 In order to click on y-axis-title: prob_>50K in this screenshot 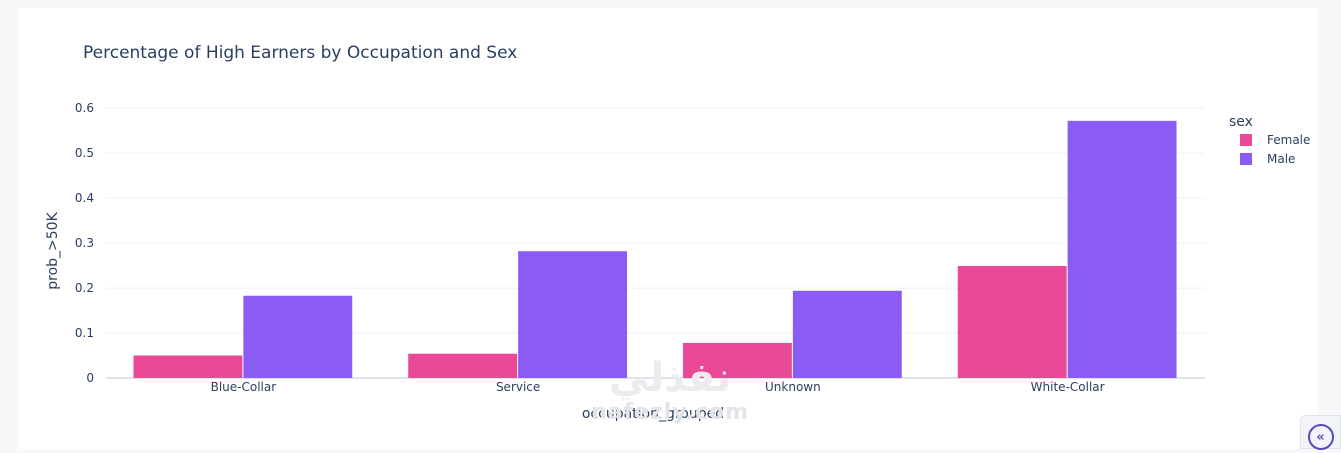, I will do `click(53, 250)`.